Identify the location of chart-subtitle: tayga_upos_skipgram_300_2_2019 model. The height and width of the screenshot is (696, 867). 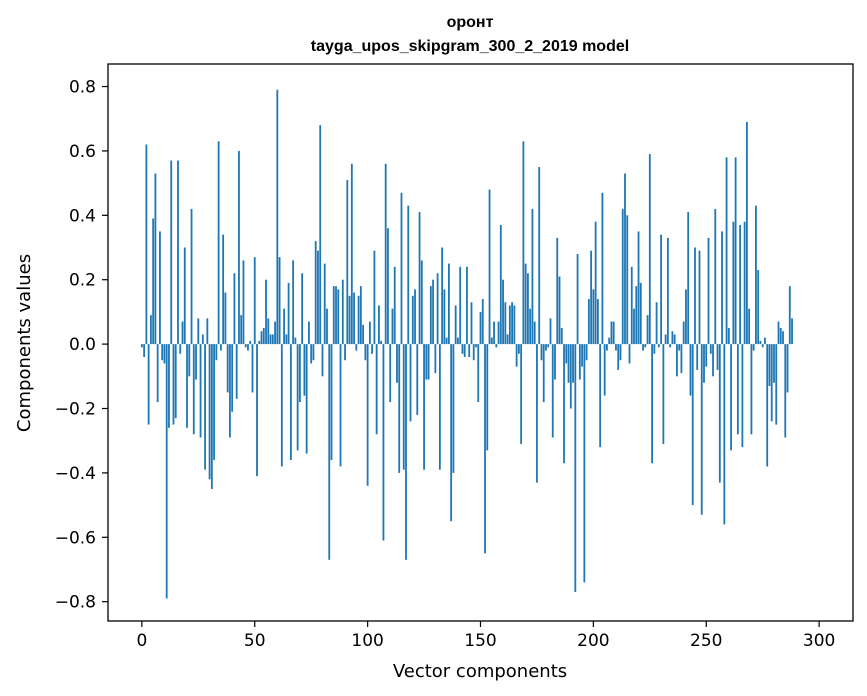
(470, 46).